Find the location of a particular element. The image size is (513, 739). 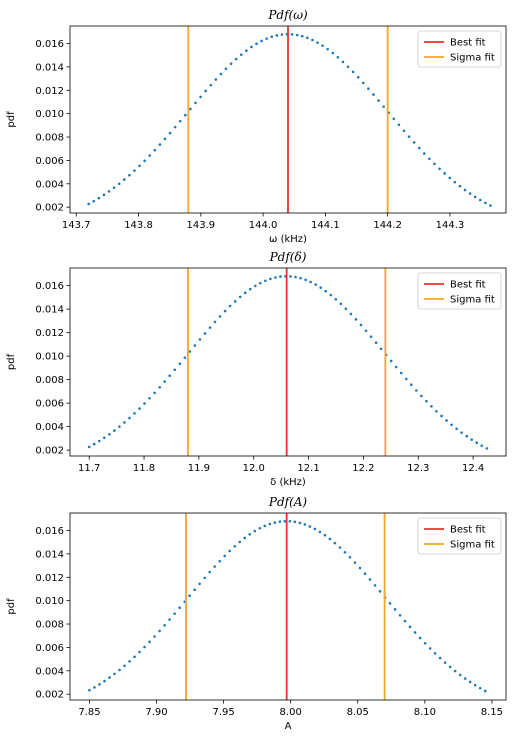

y-tick-label: 0.004 is located at coordinates (49, 184).